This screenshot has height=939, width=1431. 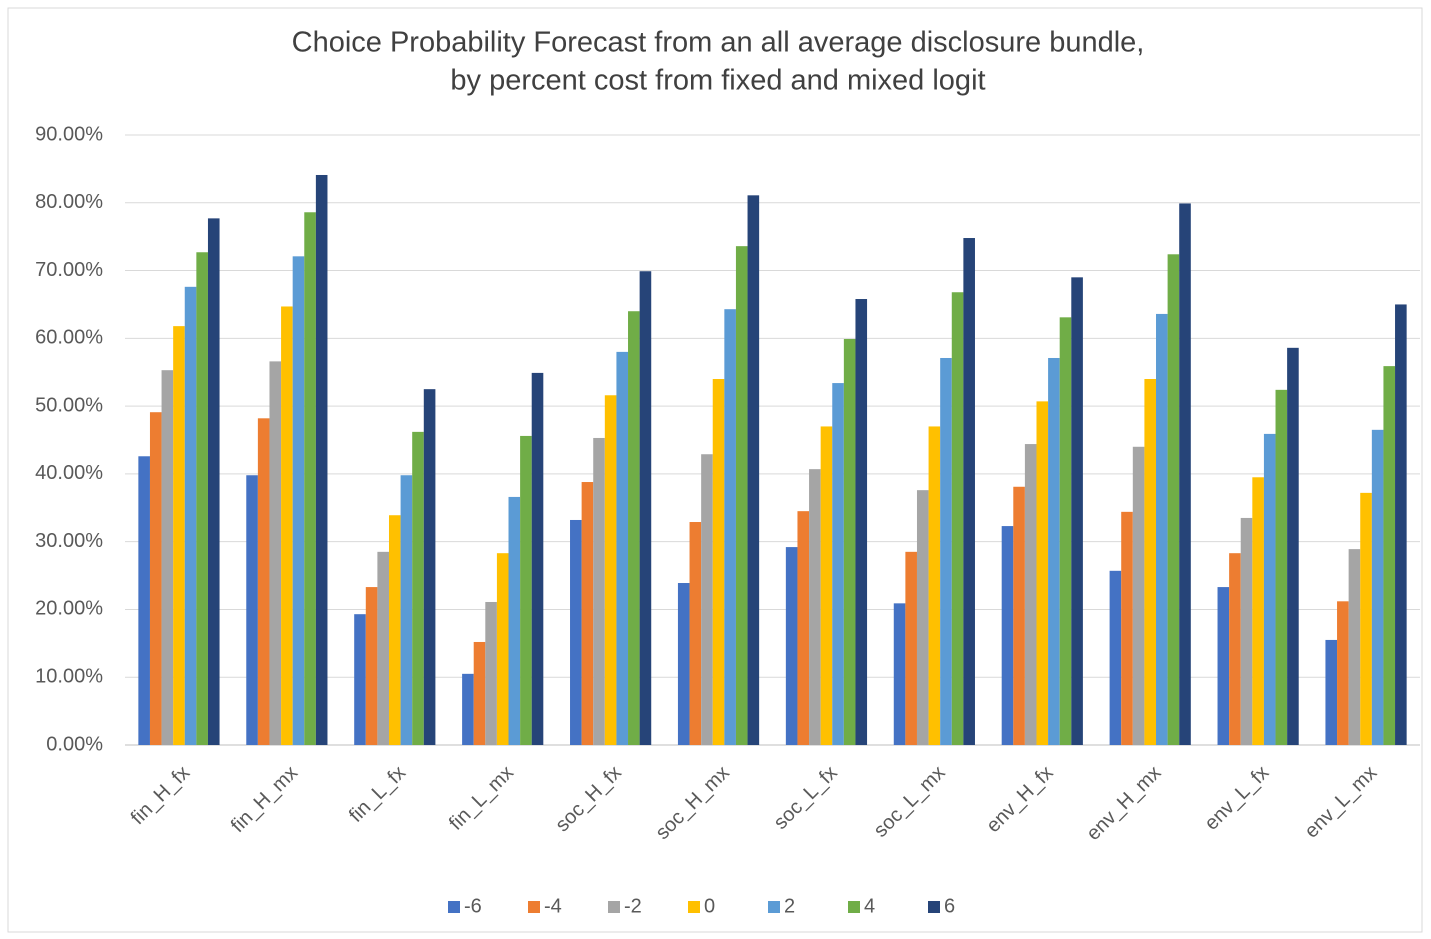 What do you see at coordinates (473, 906) in the screenshot?
I see `legend-label: -6` at bounding box center [473, 906].